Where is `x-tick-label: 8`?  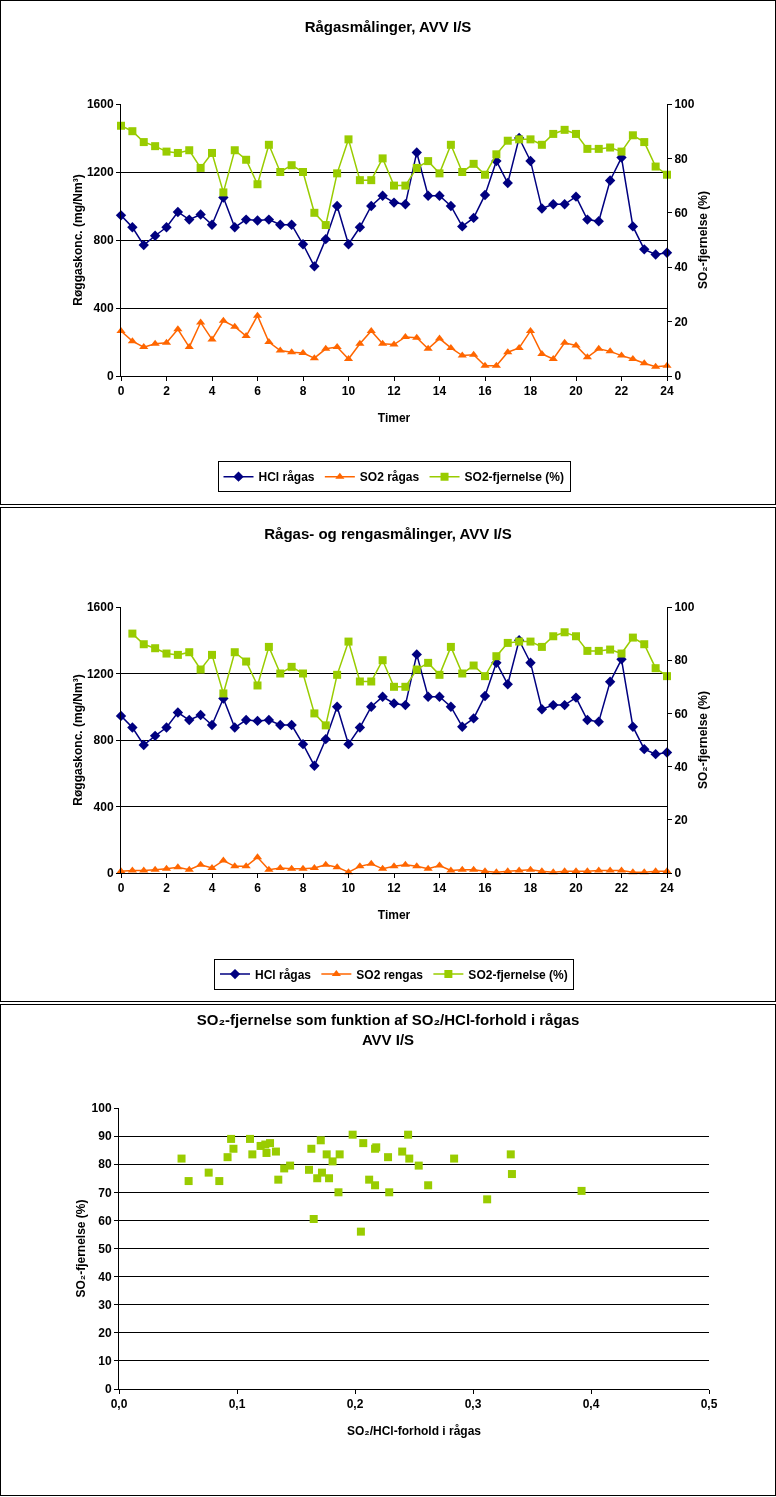
x-tick-label: 8 is located at coordinates (303, 391).